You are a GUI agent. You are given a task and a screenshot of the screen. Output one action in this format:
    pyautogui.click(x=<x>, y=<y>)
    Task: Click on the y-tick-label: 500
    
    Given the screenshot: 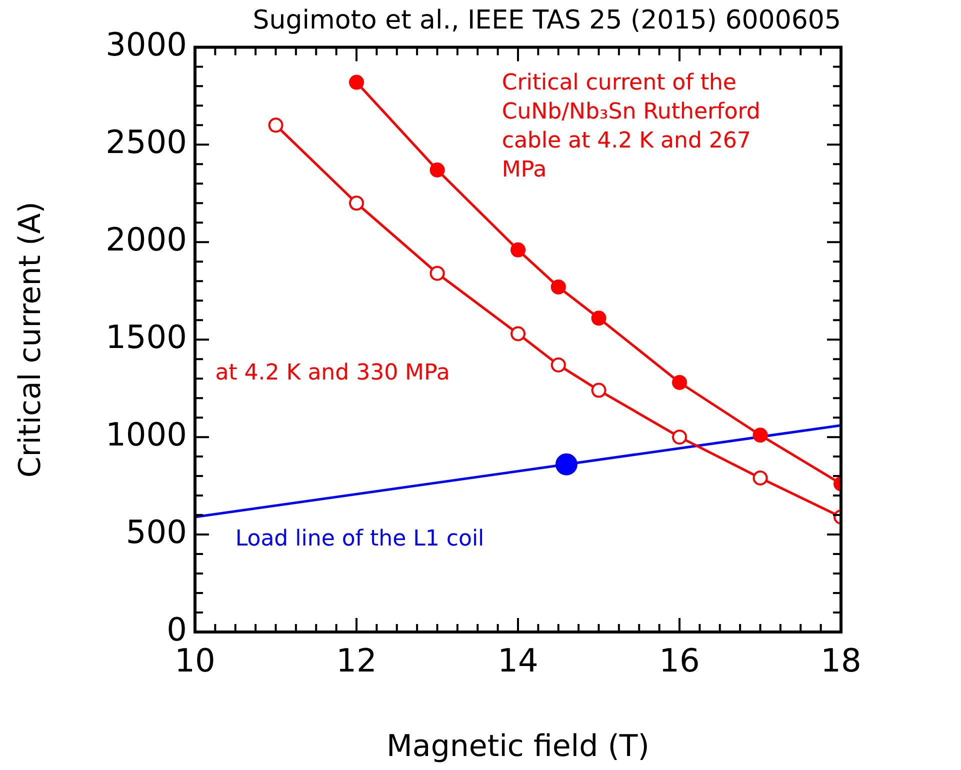 What is the action you would take?
    pyautogui.click(x=156, y=531)
    